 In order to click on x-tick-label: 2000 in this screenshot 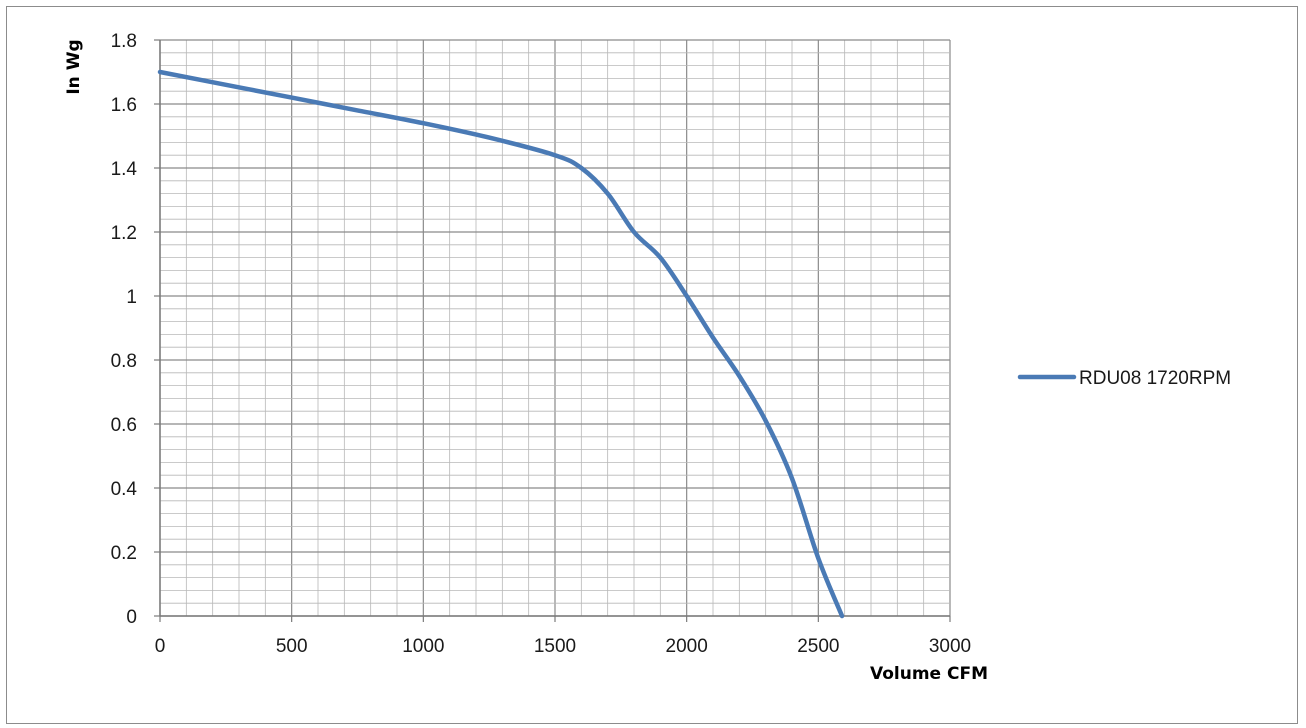, I will do `click(687, 646)`.